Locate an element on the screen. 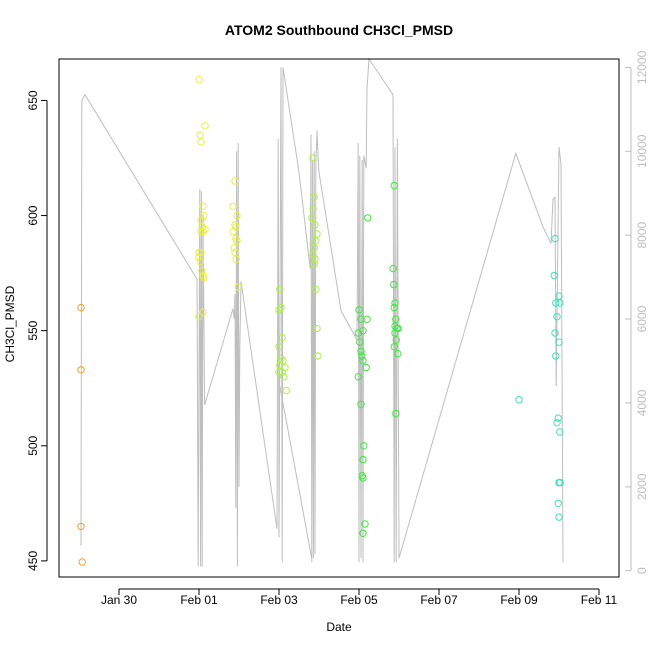 The width and height of the screenshot is (650, 650). y-tick-label: 450 is located at coordinates (33, 561).